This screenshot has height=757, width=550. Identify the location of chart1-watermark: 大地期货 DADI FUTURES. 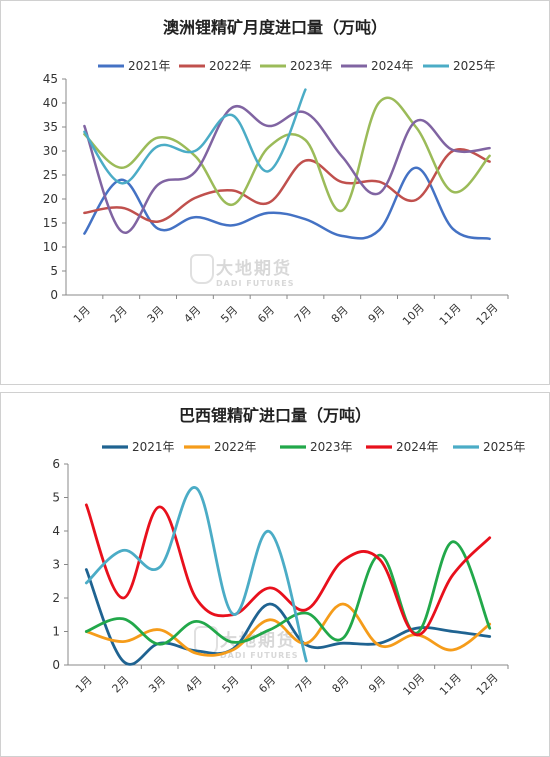
(242, 271).